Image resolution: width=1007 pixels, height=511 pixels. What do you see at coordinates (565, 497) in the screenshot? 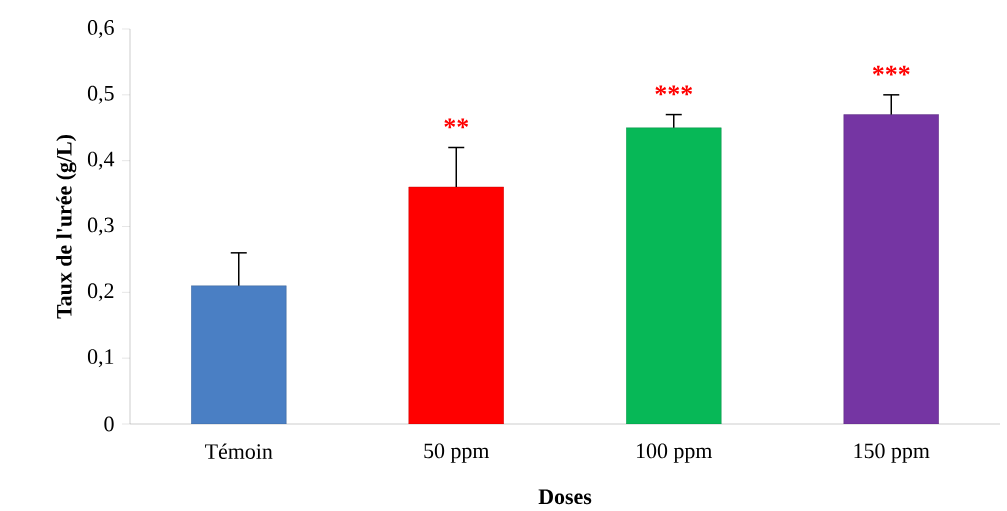
I see `x-axis-title: Doses` at bounding box center [565, 497].